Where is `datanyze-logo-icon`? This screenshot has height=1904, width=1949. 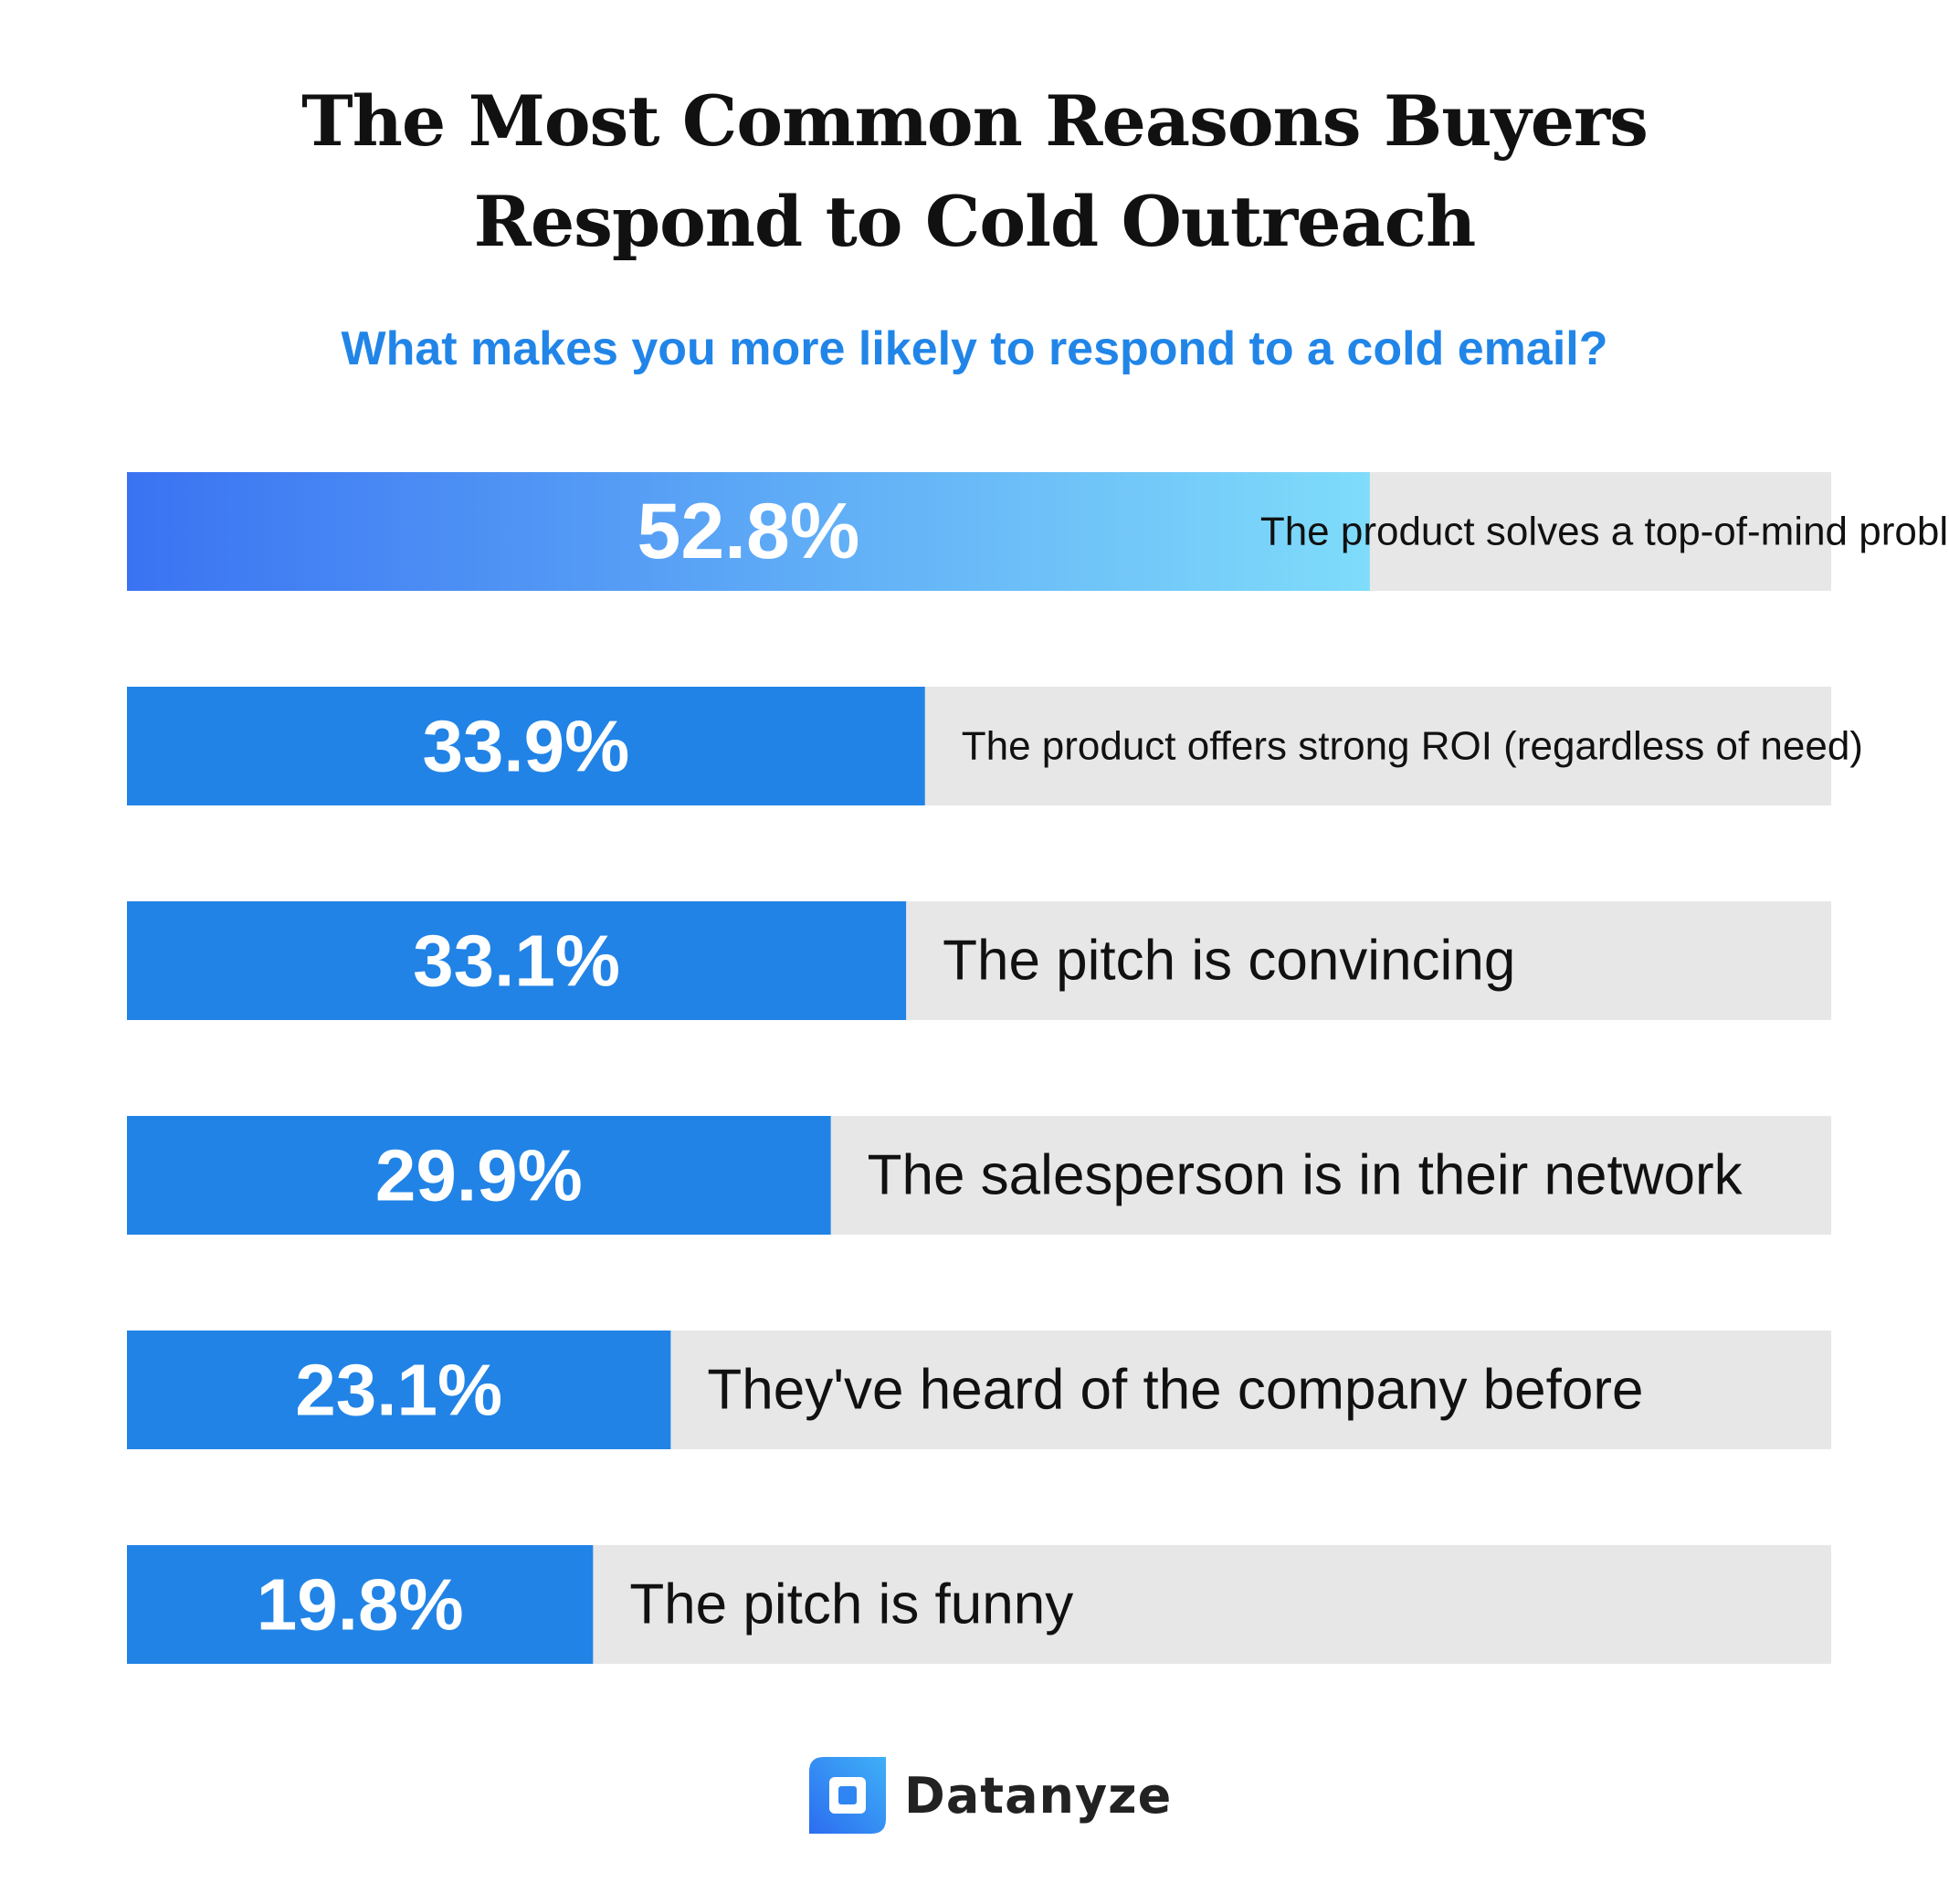 datanyze-logo-icon is located at coordinates (847, 1796).